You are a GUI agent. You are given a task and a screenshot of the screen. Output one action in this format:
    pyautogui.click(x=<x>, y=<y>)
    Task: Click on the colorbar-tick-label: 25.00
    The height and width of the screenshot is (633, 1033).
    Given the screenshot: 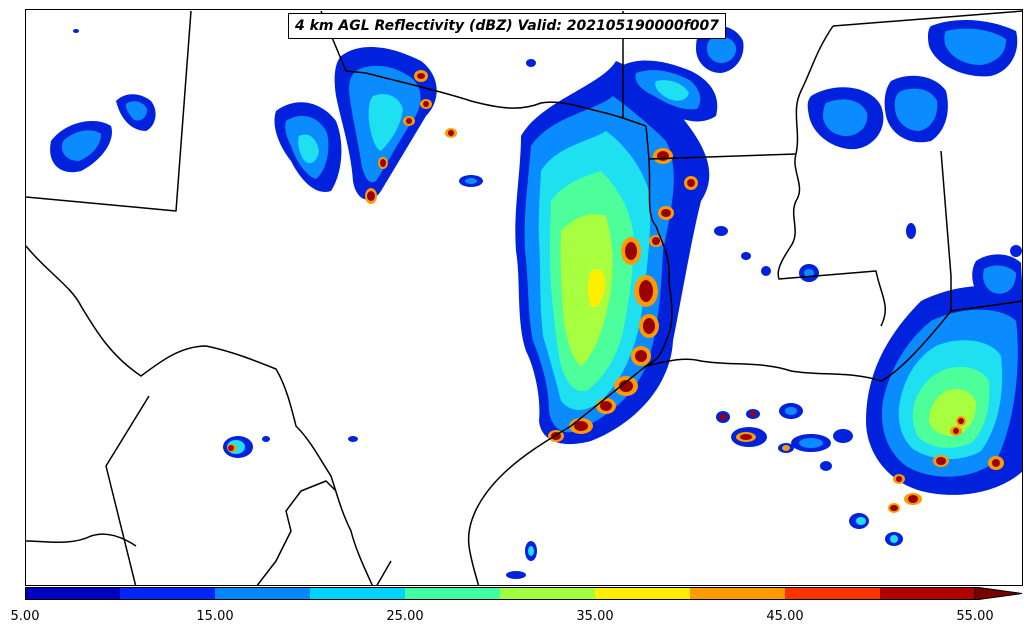 What is the action you would take?
    pyautogui.click(x=405, y=616)
    